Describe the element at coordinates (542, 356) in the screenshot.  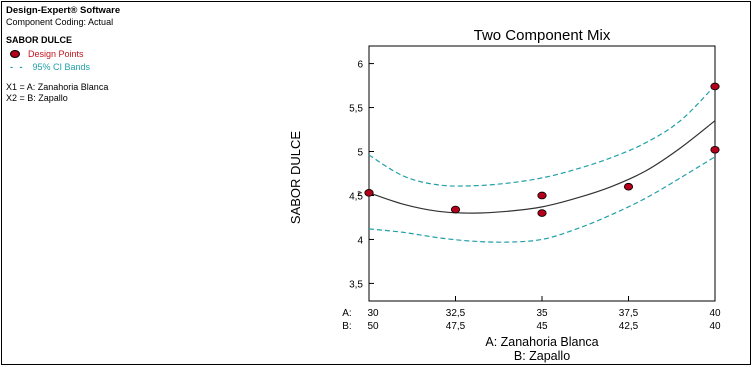
I see `x-axis-label-b: B: Zapallo` at that location.